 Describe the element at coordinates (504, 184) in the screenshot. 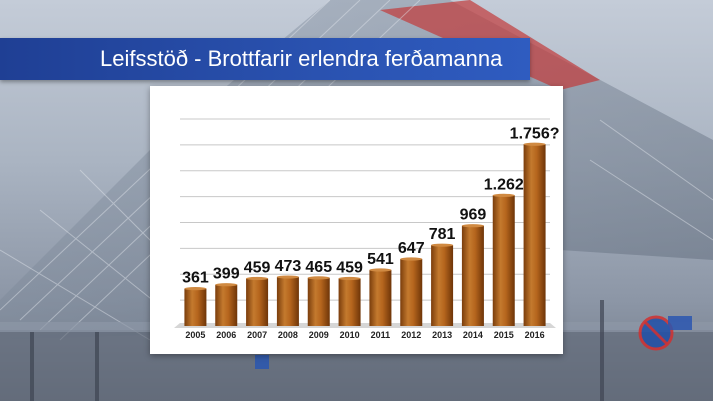

I see `value-label-2015: 1.262` at that location.